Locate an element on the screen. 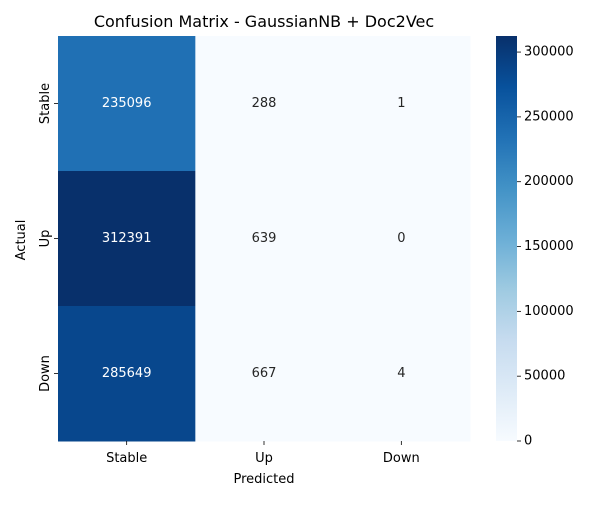 The width and height of the screenshot is (600, 505). cell-value-label: 0 is located at coordinates (401, 238).